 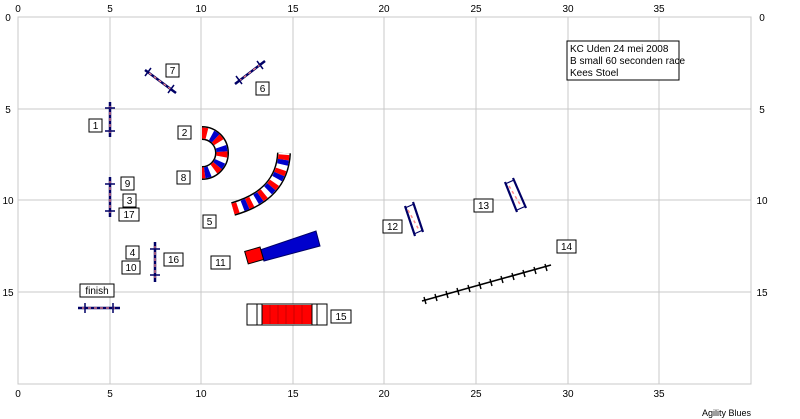 I want to click on label-12-text: 12, so click(x=393, y=227).